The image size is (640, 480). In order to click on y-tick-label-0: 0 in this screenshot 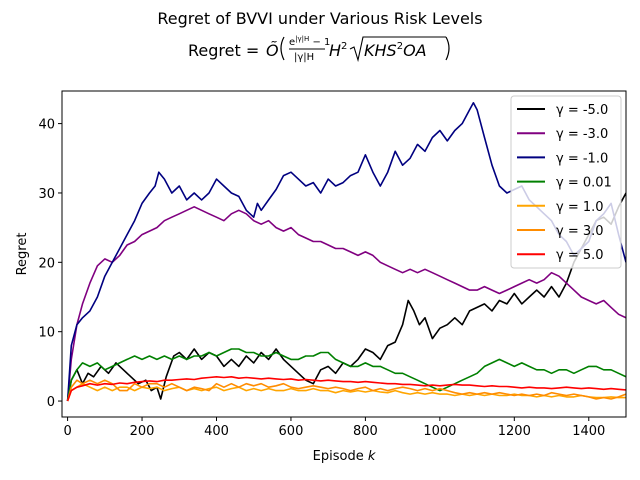, I will do `click(51, 402)`.